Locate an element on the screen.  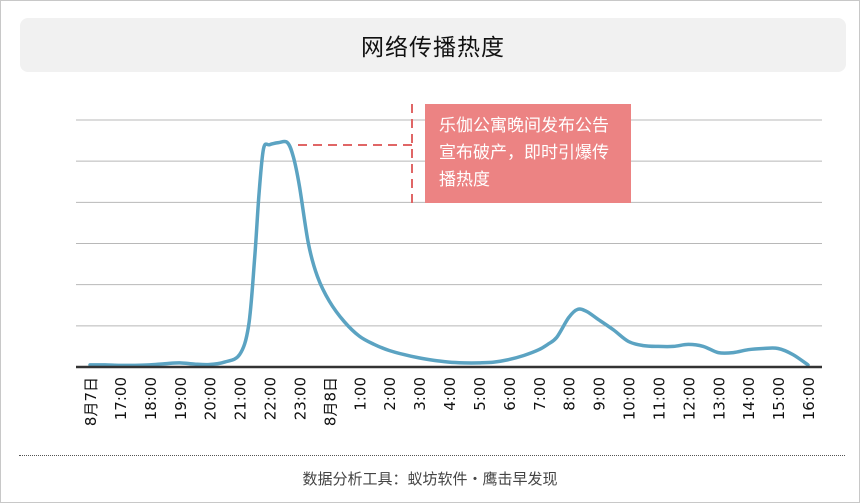
x-tick-label: 2:00 is located at coordinates (390, 394).